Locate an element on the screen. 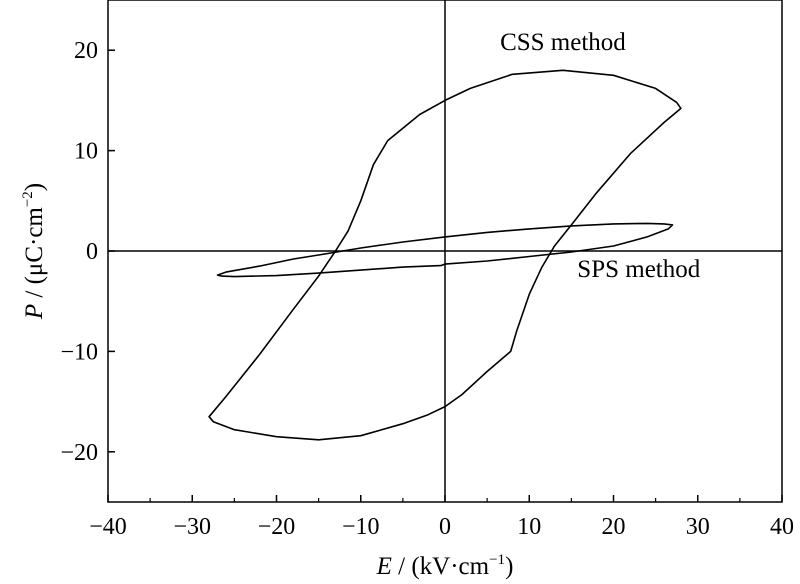 This screenshot has height=584, width=800. x-tick-label: −20 is located at coordinates (277, 527).